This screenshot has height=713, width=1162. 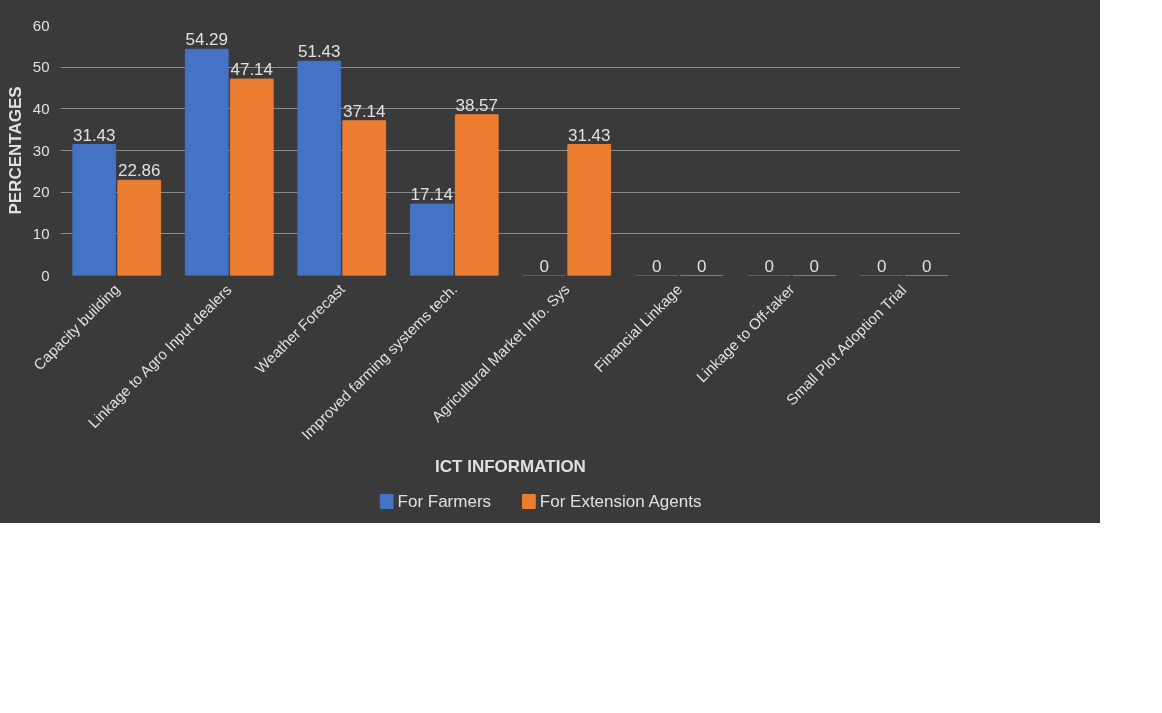 I want to click on data-label: 17.14, so click(x=432, y=195).